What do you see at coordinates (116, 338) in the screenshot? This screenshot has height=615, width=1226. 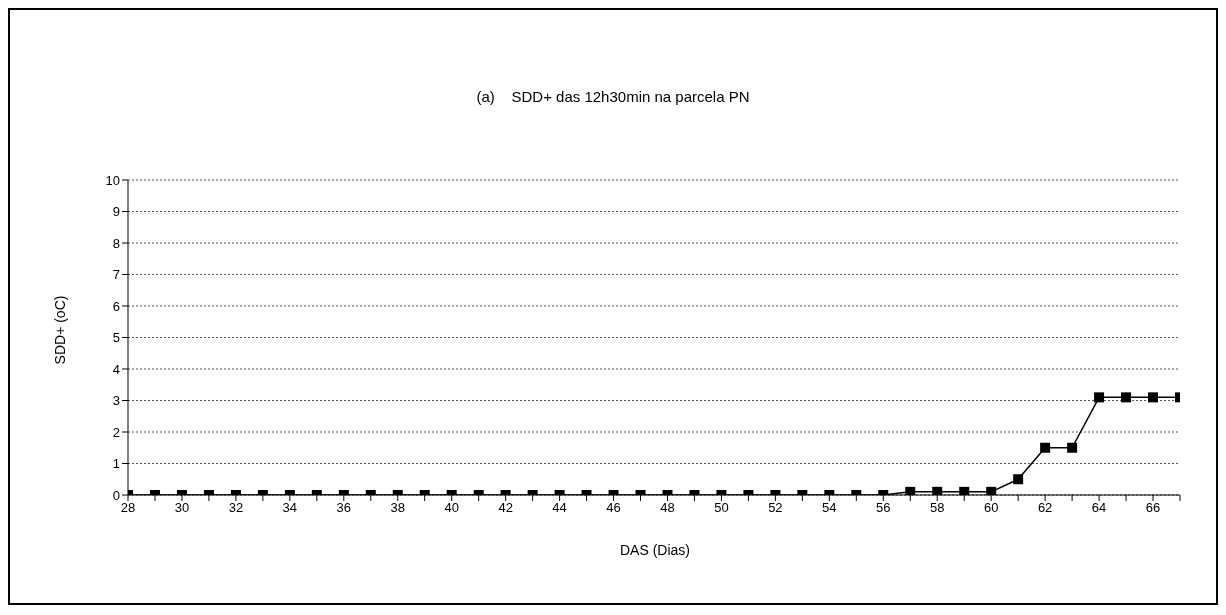 I see `y-tick-label: 5` at bounding box center [116, 338].